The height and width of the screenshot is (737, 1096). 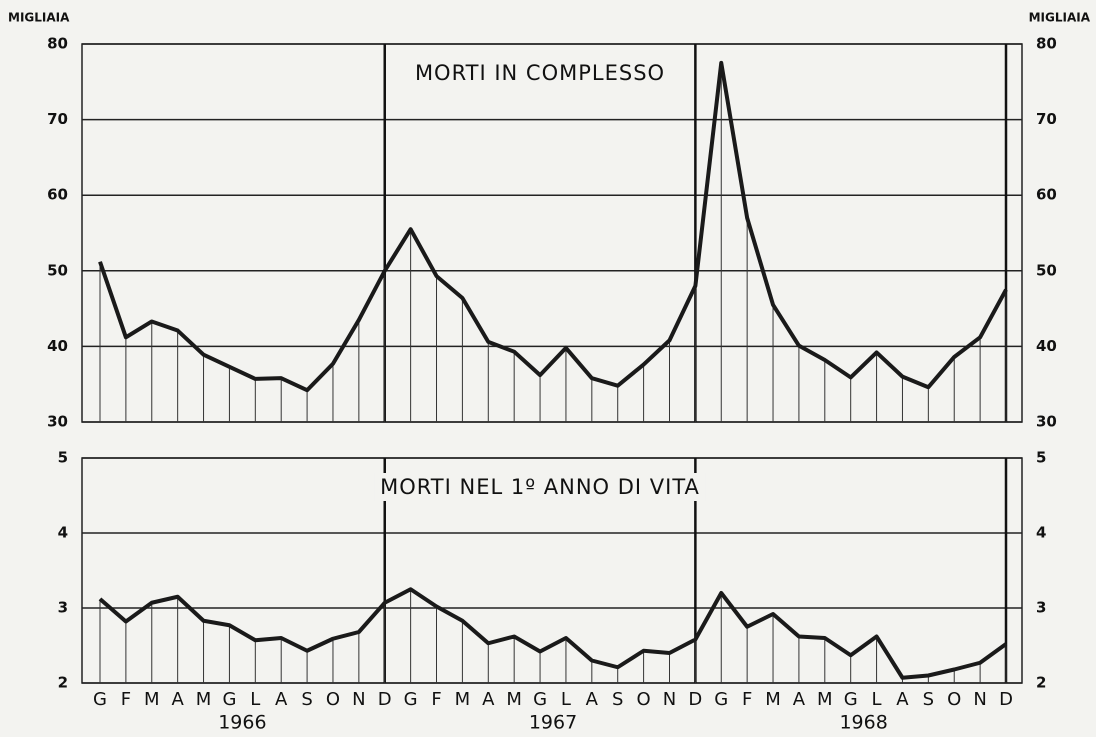 What do you see at coordinates (553, 633) in the screenshot?
I see `data-line` at bounding box center [553, 633].